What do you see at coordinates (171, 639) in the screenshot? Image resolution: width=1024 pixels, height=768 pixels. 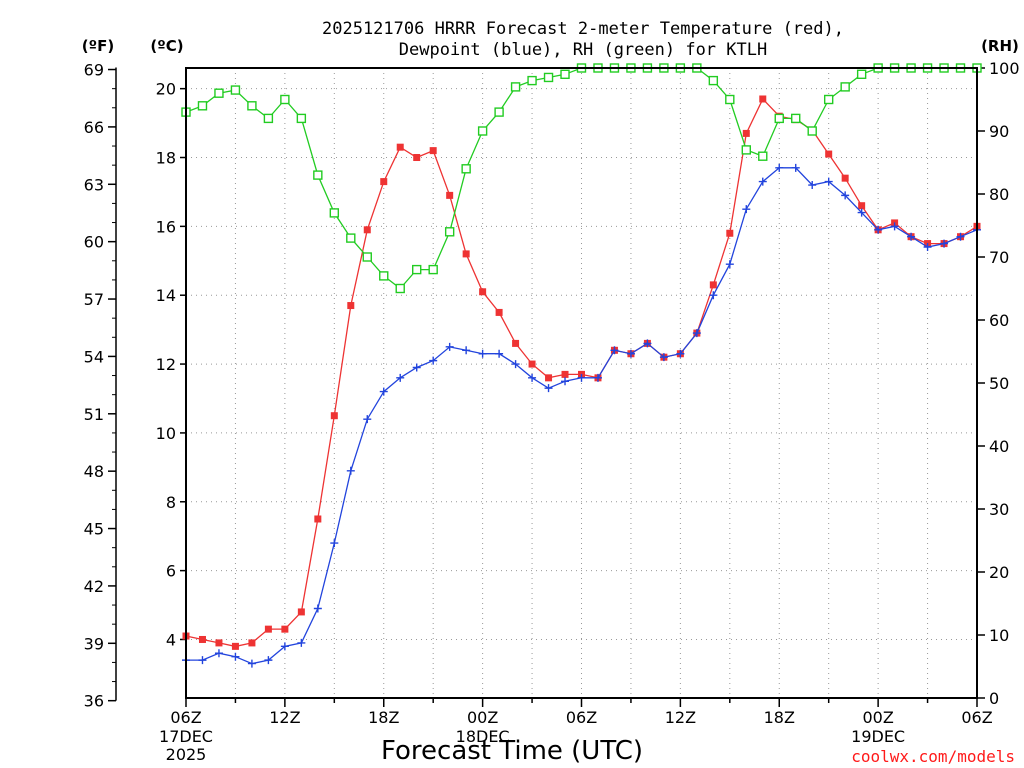 I see `celsius-tick-label: 4` at bounding box center [171, 639].